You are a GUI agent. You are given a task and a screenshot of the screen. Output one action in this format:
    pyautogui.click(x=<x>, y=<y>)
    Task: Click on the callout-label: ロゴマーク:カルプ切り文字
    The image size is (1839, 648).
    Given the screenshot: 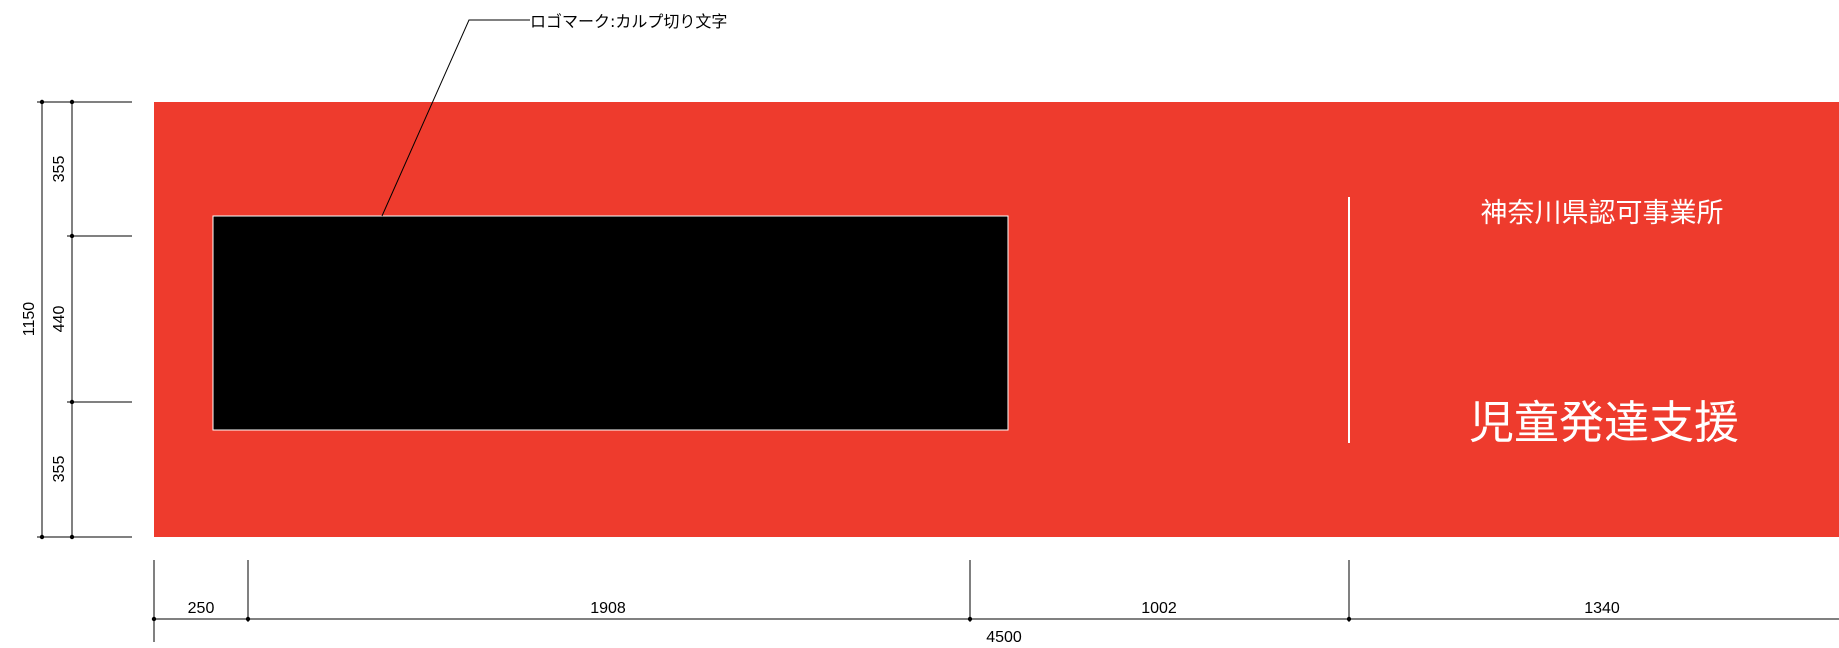 What is the action you would take?
    pyautogui.click(x=628, y=21)
    